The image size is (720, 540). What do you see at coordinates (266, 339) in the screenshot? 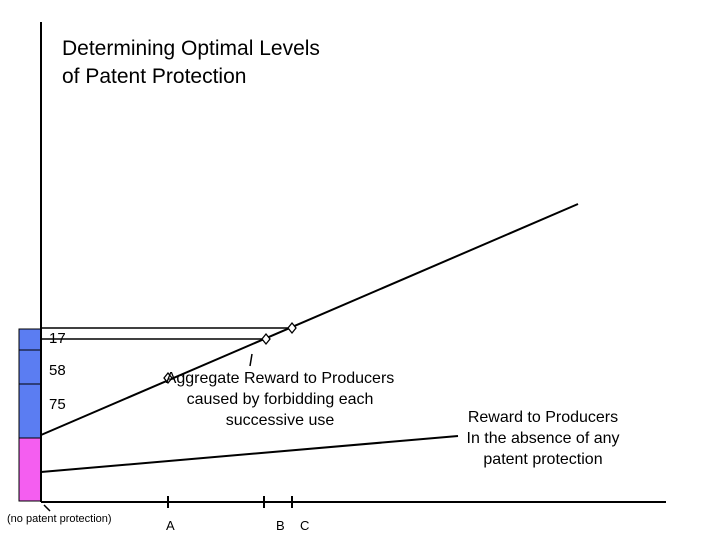
I see `diamond-marker-b` at bounding box center [266, 339].